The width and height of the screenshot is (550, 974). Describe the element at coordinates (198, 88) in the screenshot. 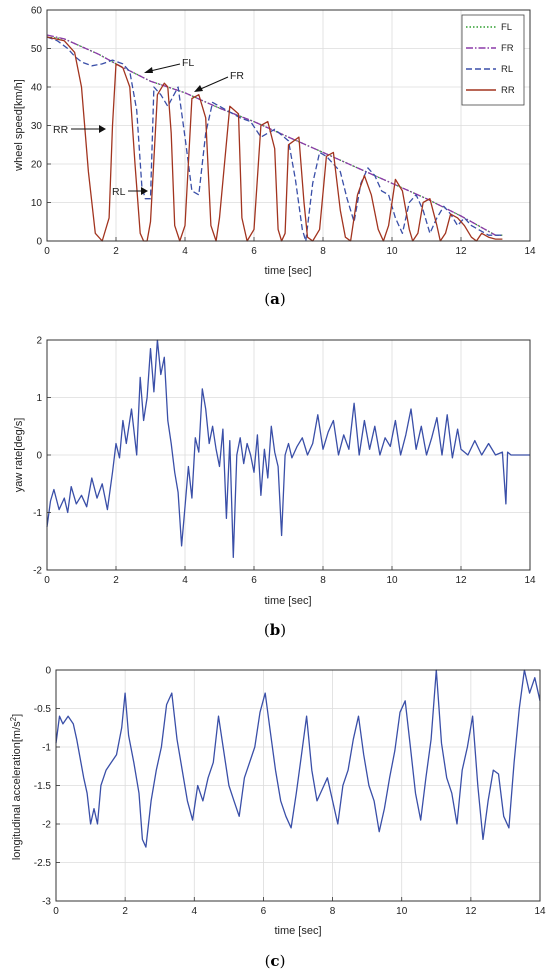

I see `annotation-fr-arrowhead` at that location.